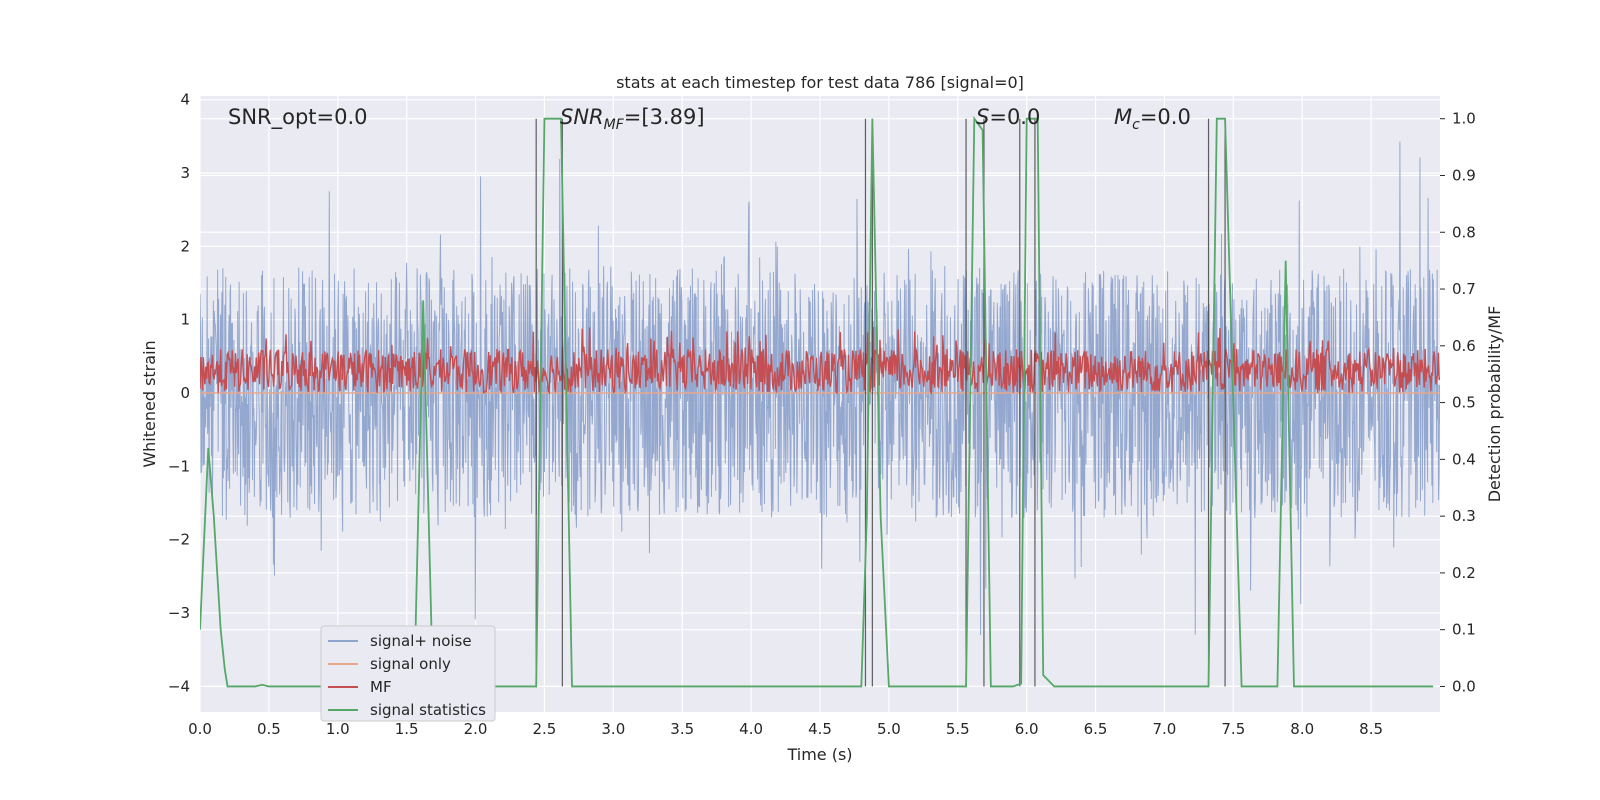 This screenshot has width=1600, height=800. Describe the element at coordinates (1464, 459) in the screenshot. I see `right-tick-label: 0.4` at that location.